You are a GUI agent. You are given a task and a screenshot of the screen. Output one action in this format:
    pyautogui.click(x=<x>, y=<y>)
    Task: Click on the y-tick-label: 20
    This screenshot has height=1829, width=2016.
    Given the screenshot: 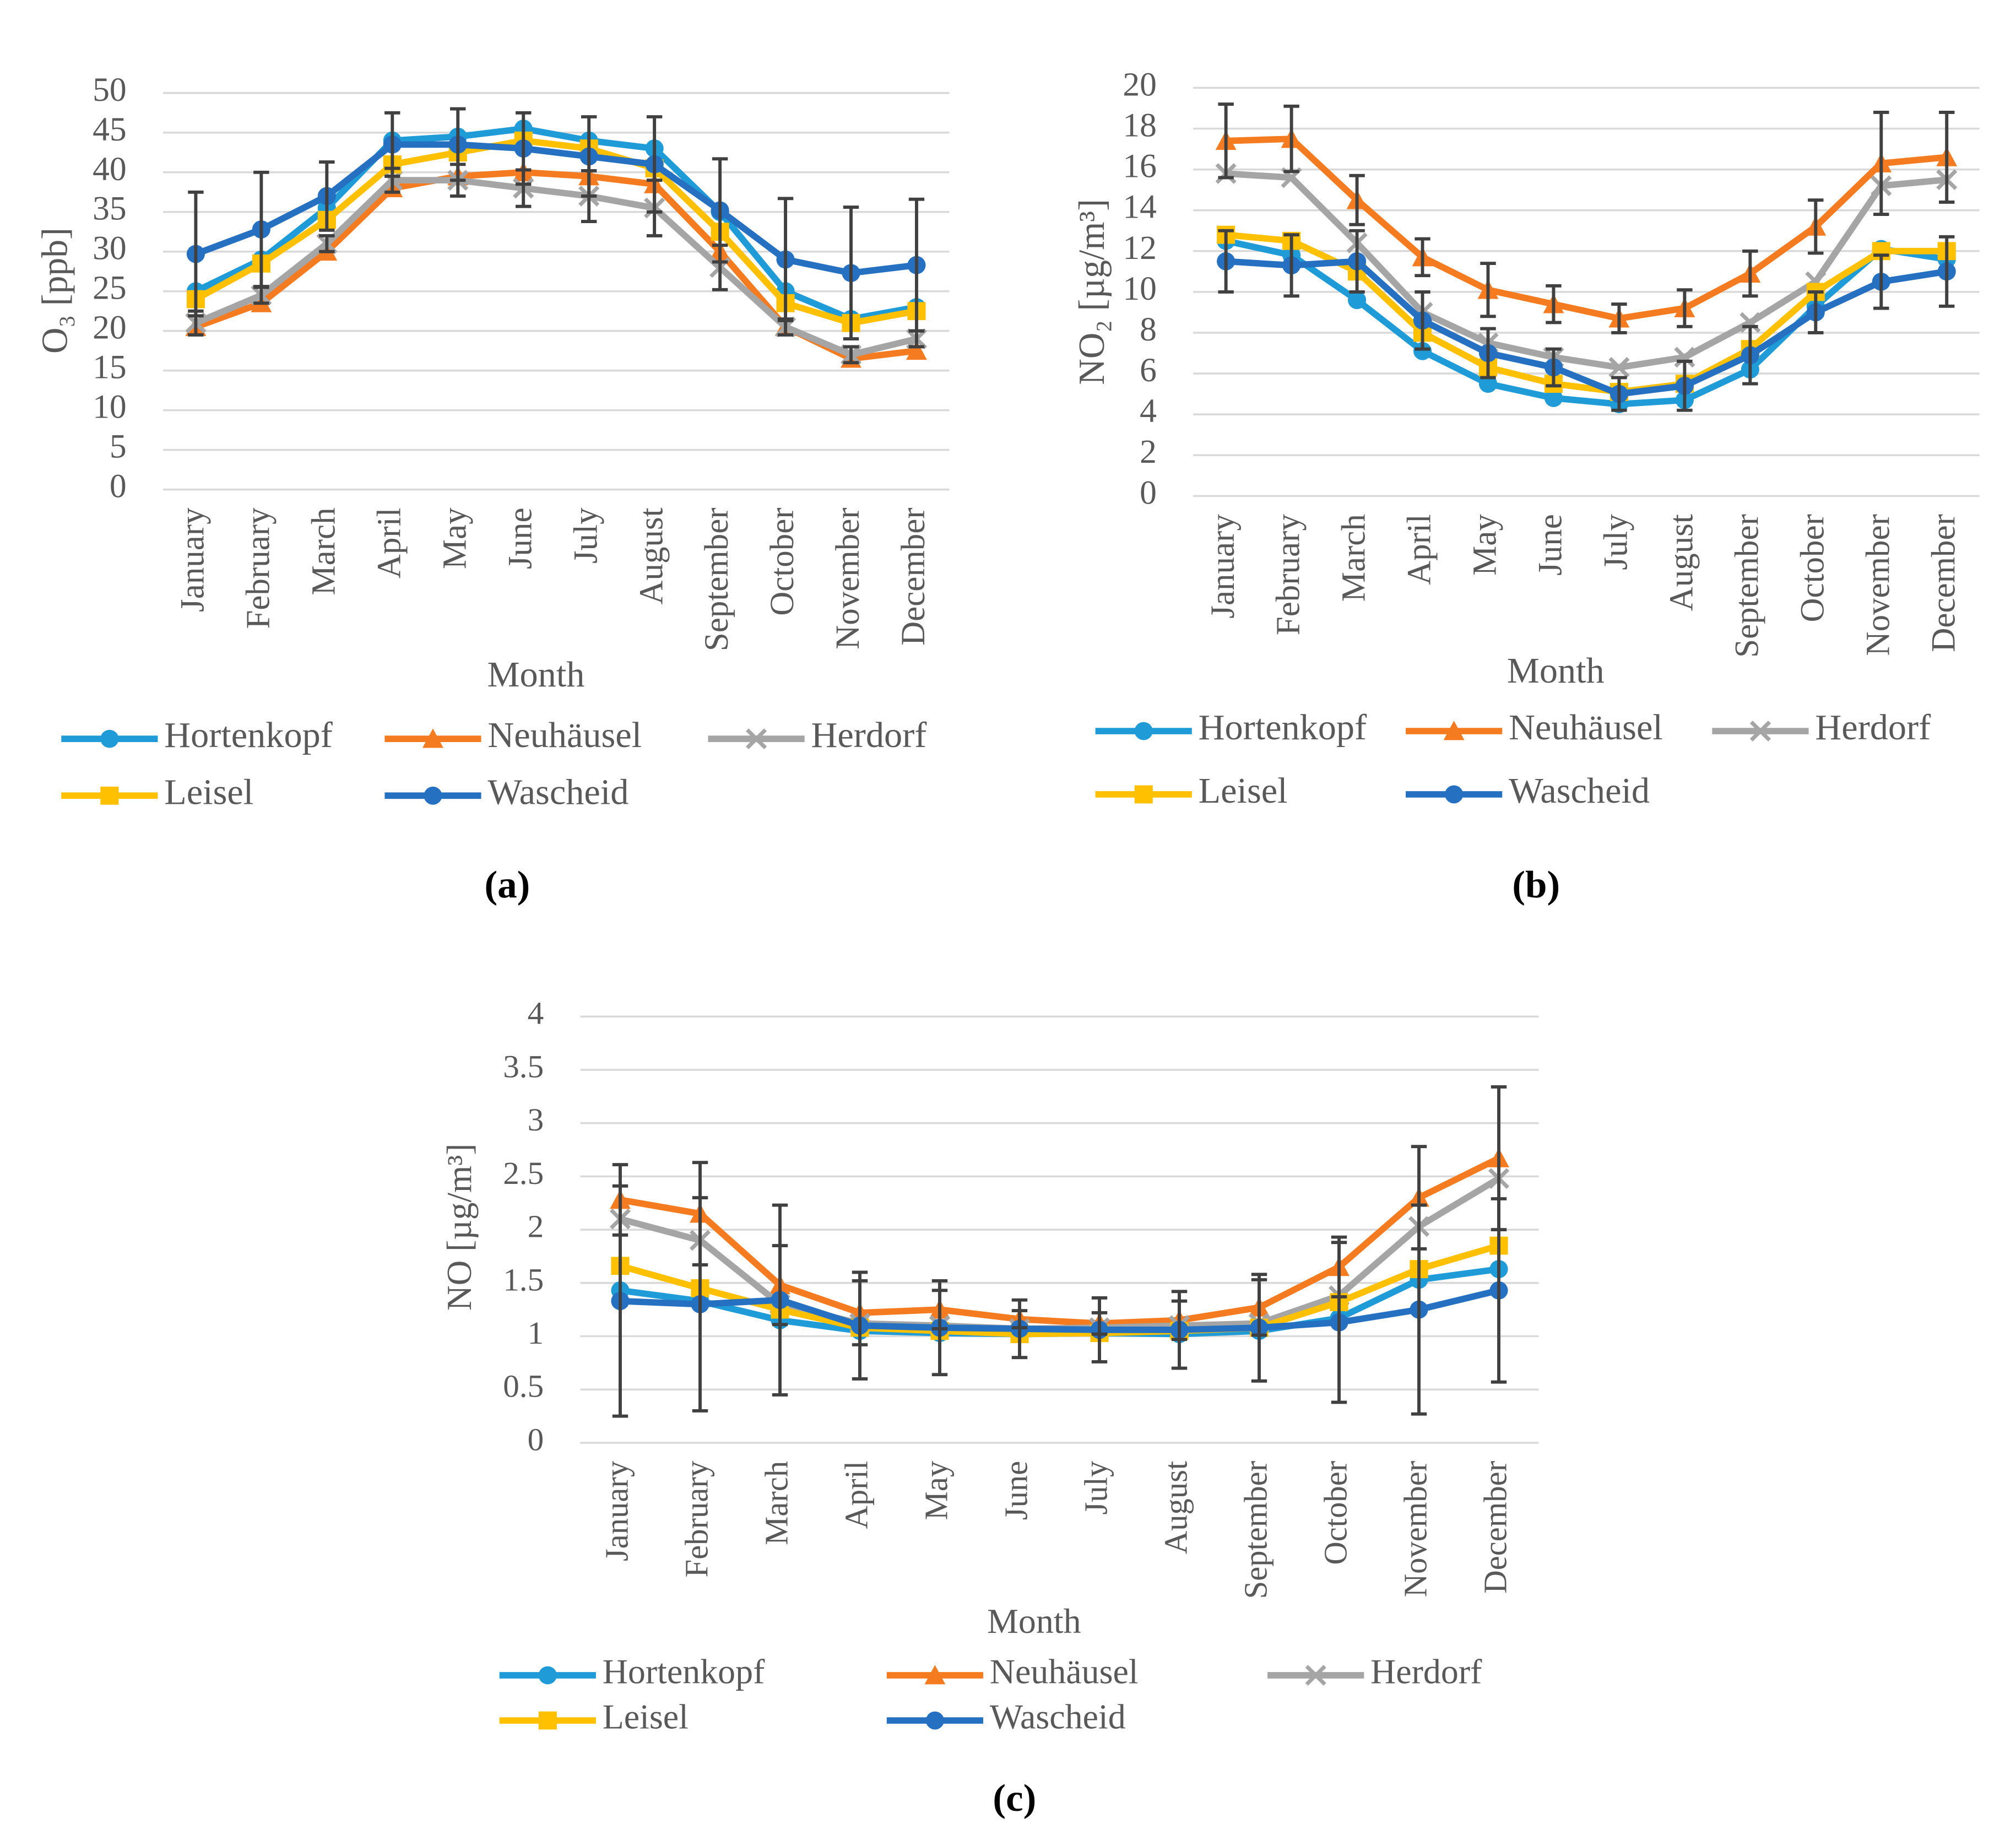 What is the action you would take?
    pyautogui.click(x=110, y=328)
    